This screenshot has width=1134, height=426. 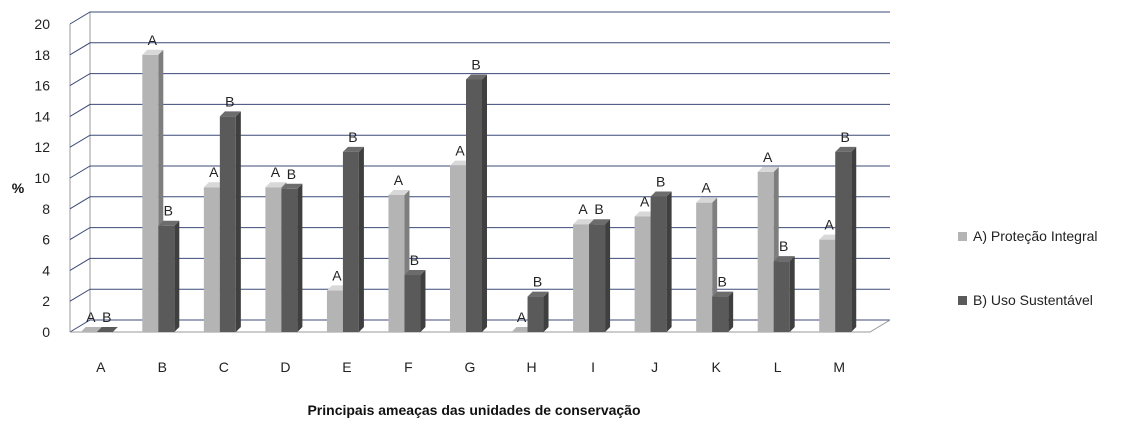 I want to click on bar-H-series-a, so click(x=522, y=329).